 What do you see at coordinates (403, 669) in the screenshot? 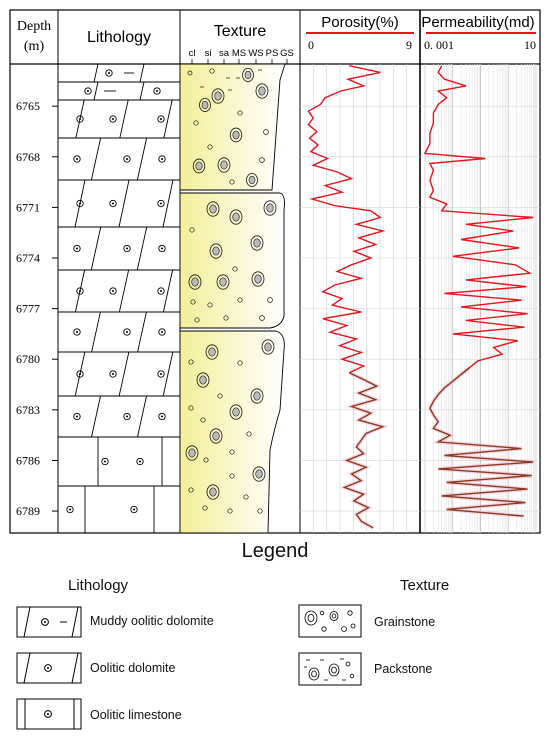
I see `legend-texture-item: Packstone` at bounding box center [403, 669].